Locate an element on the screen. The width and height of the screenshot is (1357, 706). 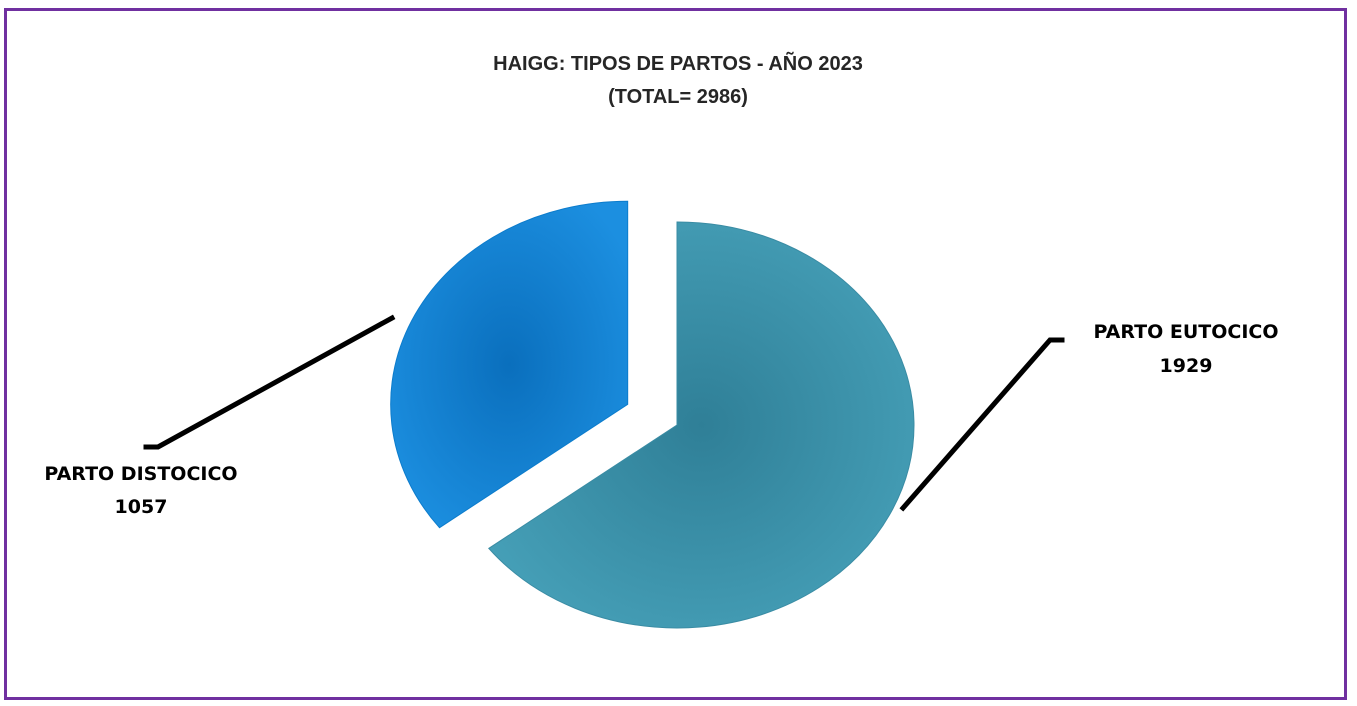
data-label-distocico-value: 1057 is located at coordinates (141, 507).